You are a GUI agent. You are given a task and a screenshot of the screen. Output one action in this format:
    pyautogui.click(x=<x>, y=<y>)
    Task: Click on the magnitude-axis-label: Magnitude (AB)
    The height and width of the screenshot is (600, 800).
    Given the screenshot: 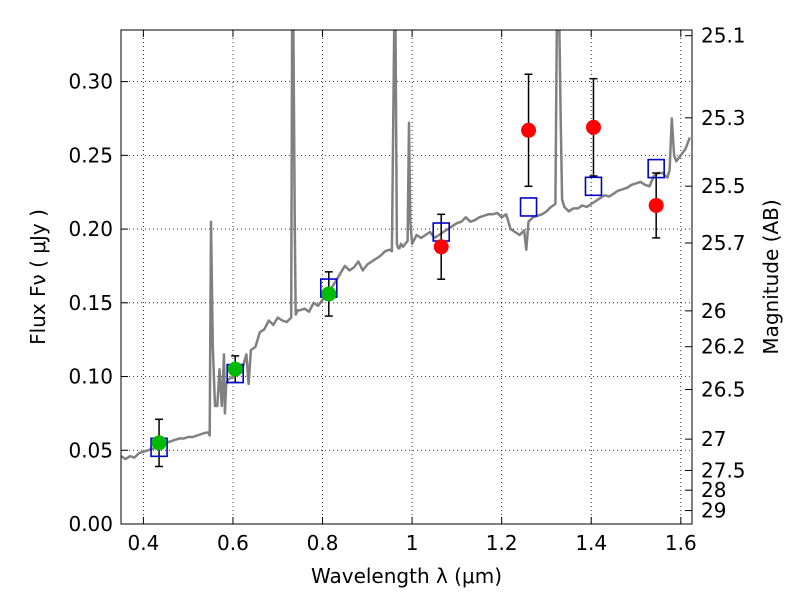 What is the action you would take?
    pyautogui.click(x=771, y=276)
    